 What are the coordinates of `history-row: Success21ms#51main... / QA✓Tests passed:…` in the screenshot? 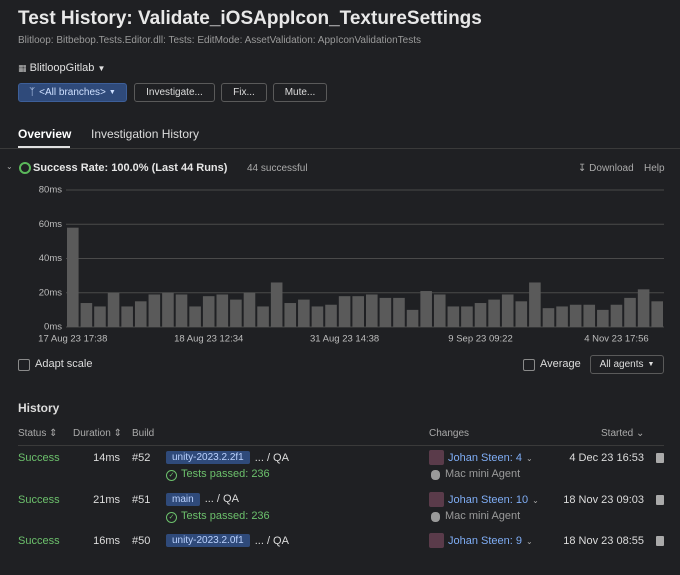 It's located at (340, 514).